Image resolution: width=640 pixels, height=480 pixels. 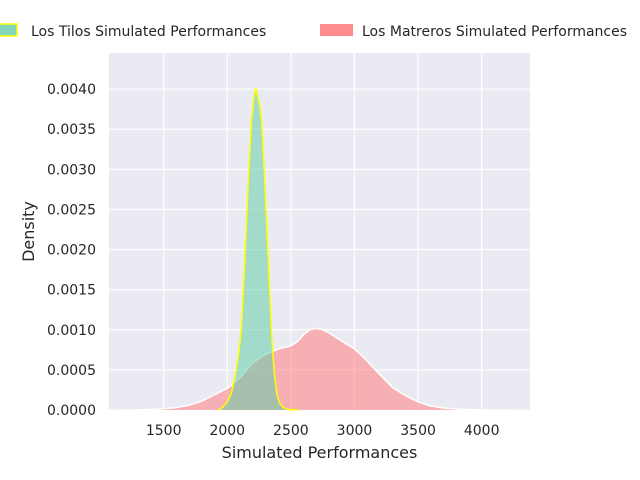 I want to click on x-tick-label-3500: 3500, so click(x=418, y=431).